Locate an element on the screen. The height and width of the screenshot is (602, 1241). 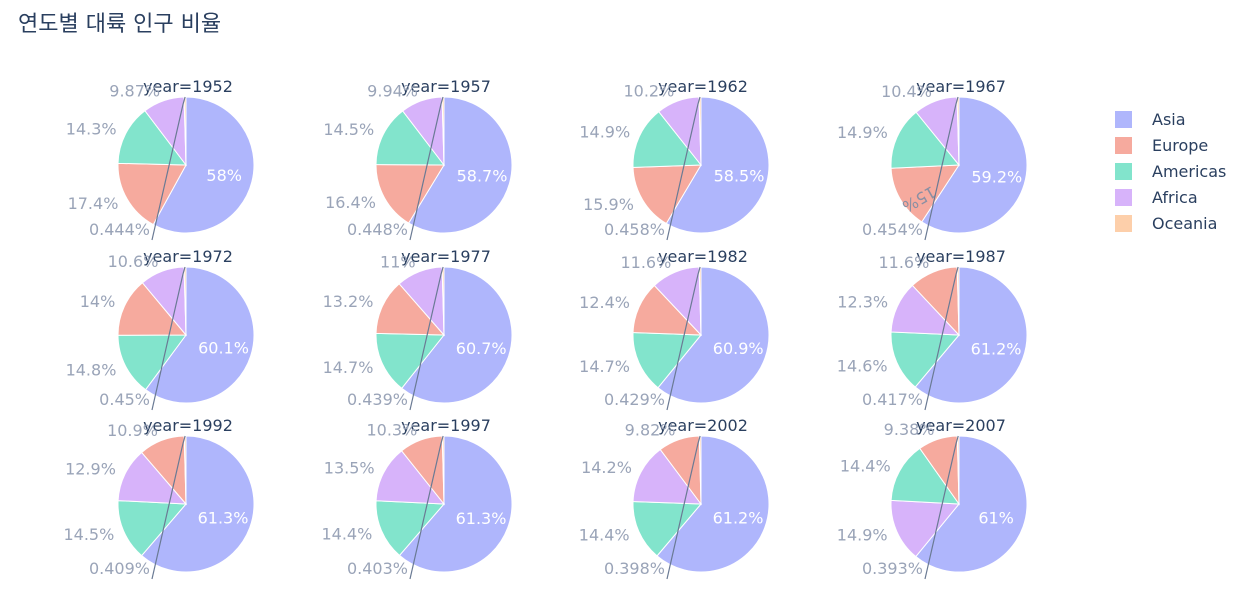
pie-label-europe: 9.38% is located at coordinates (909, 429).